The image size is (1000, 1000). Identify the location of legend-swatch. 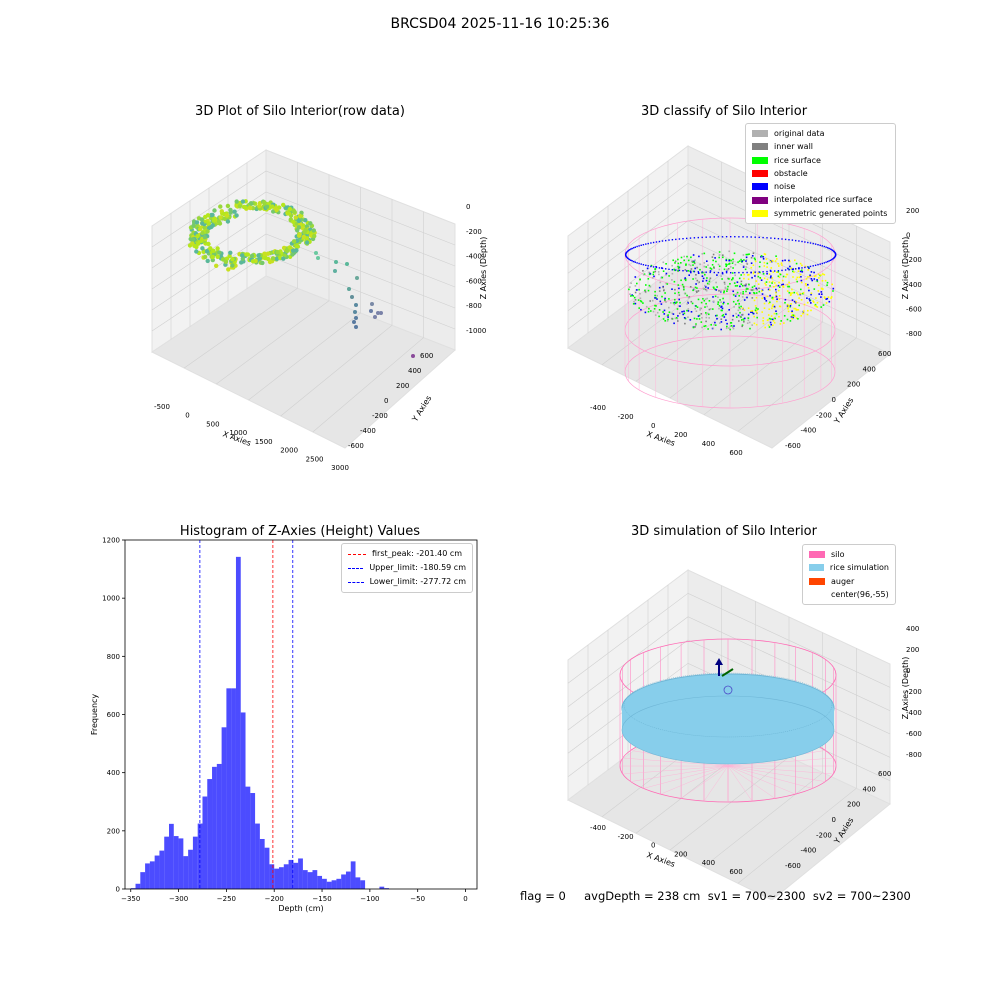
(760, 213).